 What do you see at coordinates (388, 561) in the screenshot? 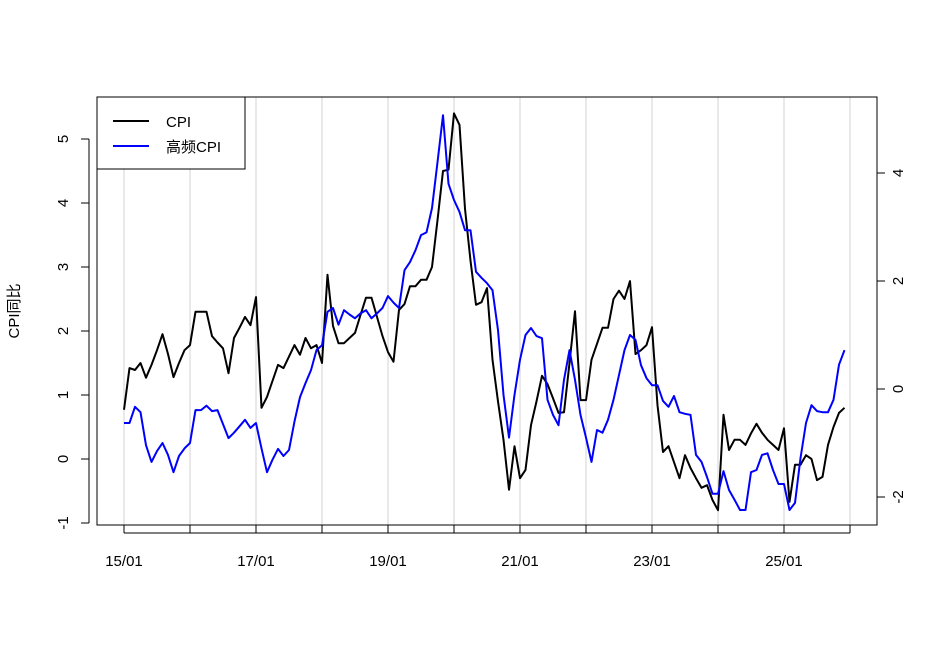
I see `x-tick-label: 19/01` at bounding box center [388, 561].